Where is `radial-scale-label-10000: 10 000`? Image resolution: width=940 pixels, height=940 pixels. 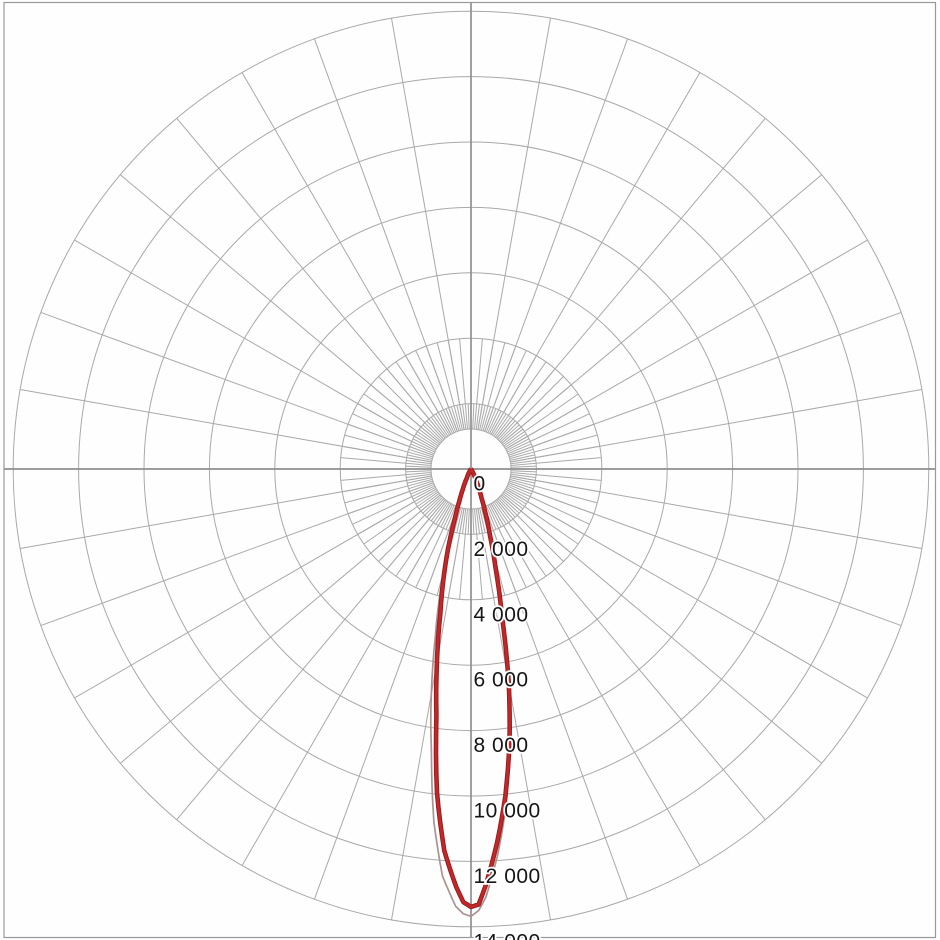
radial-scale-label-10000: 10 000 is located at coordinates (507, 811).